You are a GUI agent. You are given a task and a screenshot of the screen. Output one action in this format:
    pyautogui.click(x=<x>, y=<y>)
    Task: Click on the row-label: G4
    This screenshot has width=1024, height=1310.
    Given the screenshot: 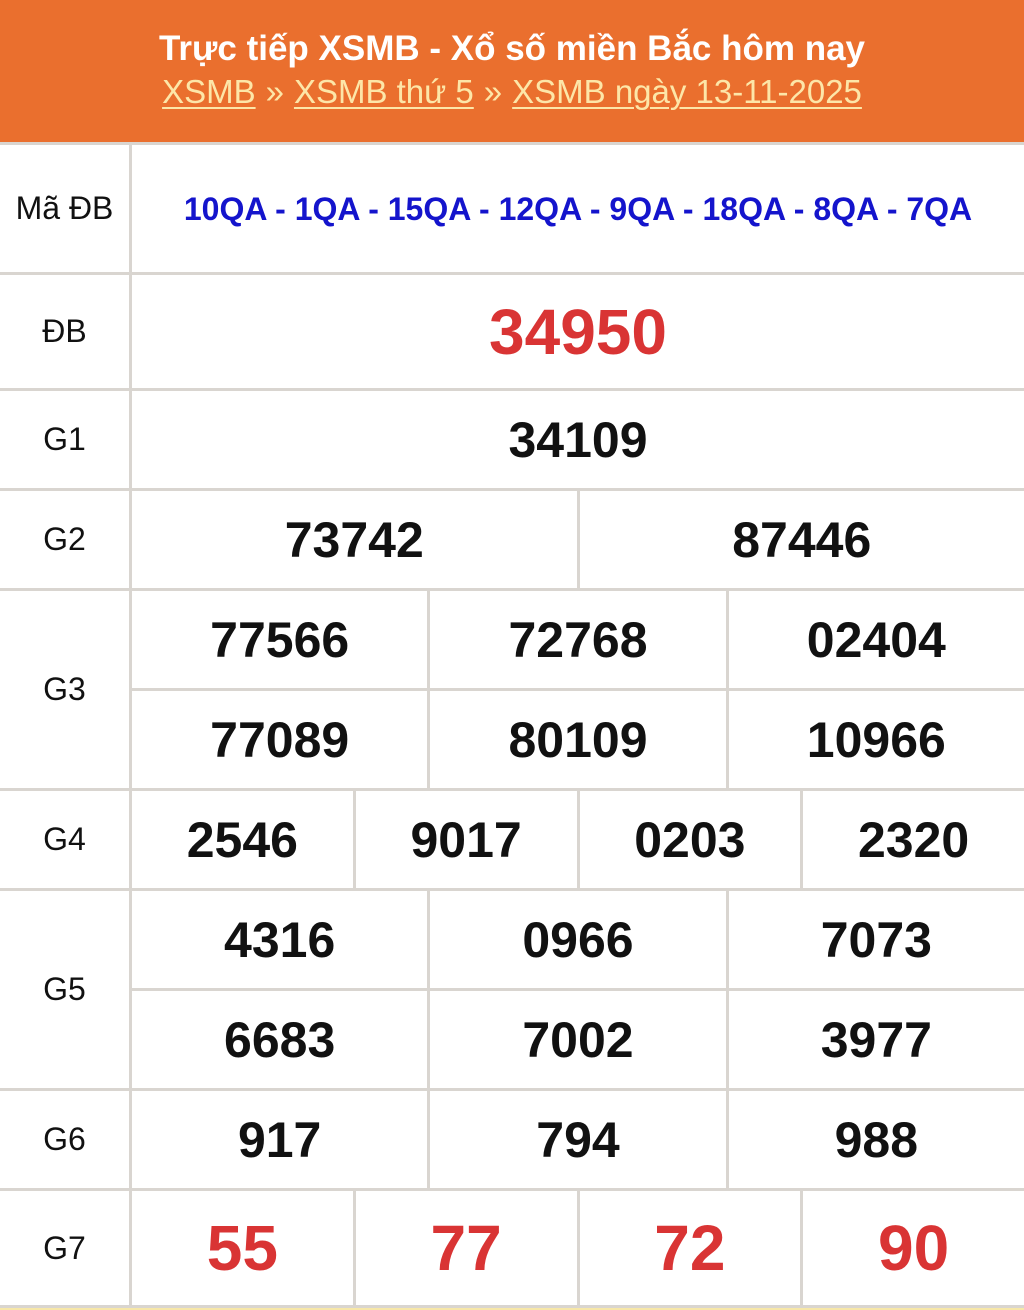 What is the action you would take?
    pyautogui.click(x=66, y=839)
    